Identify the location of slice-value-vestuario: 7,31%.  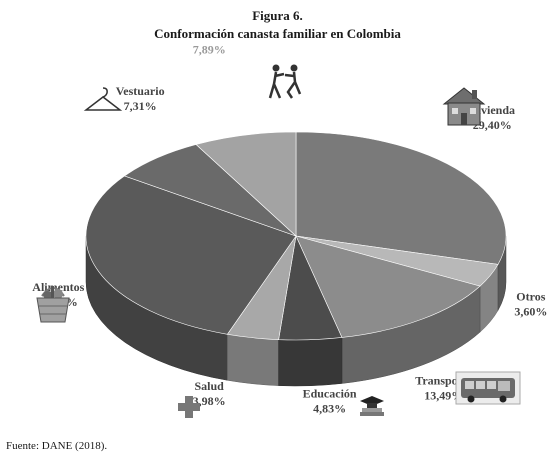
(140, 106).